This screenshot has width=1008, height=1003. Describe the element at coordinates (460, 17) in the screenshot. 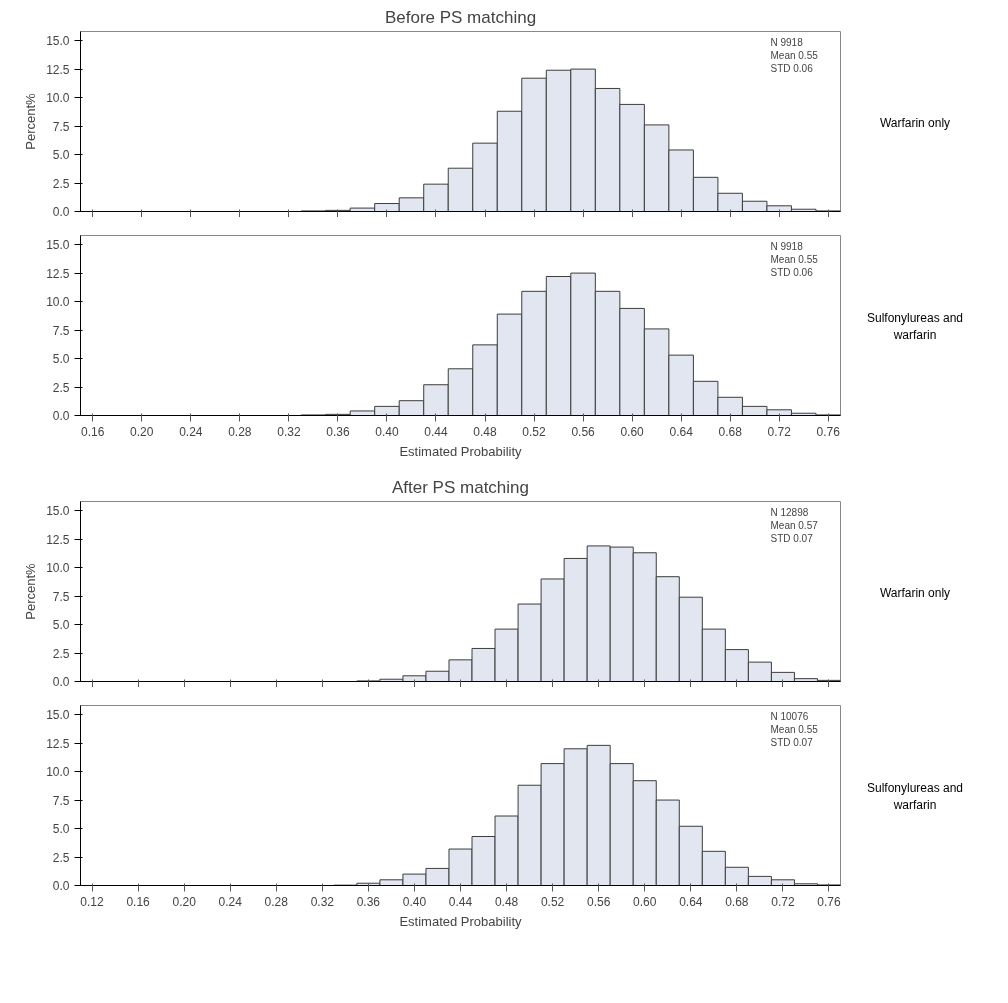

I see `chart-title: Before PS matching` at that location.